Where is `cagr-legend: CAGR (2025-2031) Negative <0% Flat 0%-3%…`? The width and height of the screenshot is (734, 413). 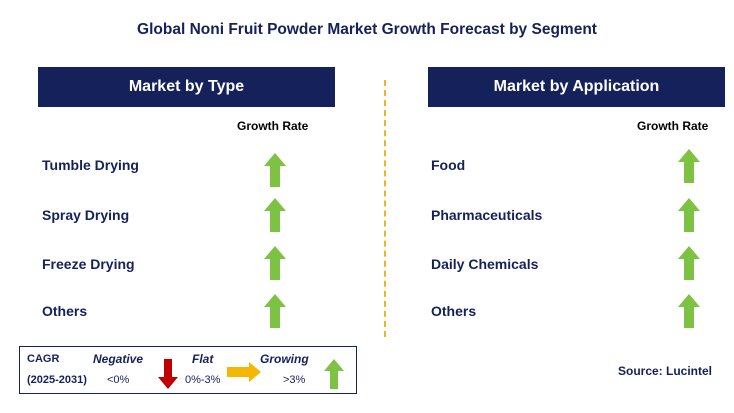 cagr-legend: CAGR (2025-2031) Negative <0% Flat 0%-3%… is located at coordinates (188, 370).